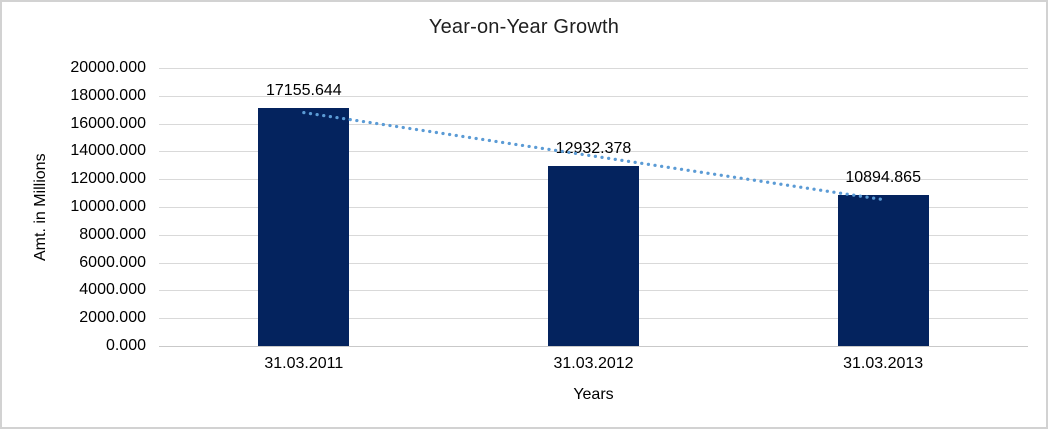  Describe the element at coordinates (125, 345) in the screenshot. I see `y-tick-label: 0.000` at that location.